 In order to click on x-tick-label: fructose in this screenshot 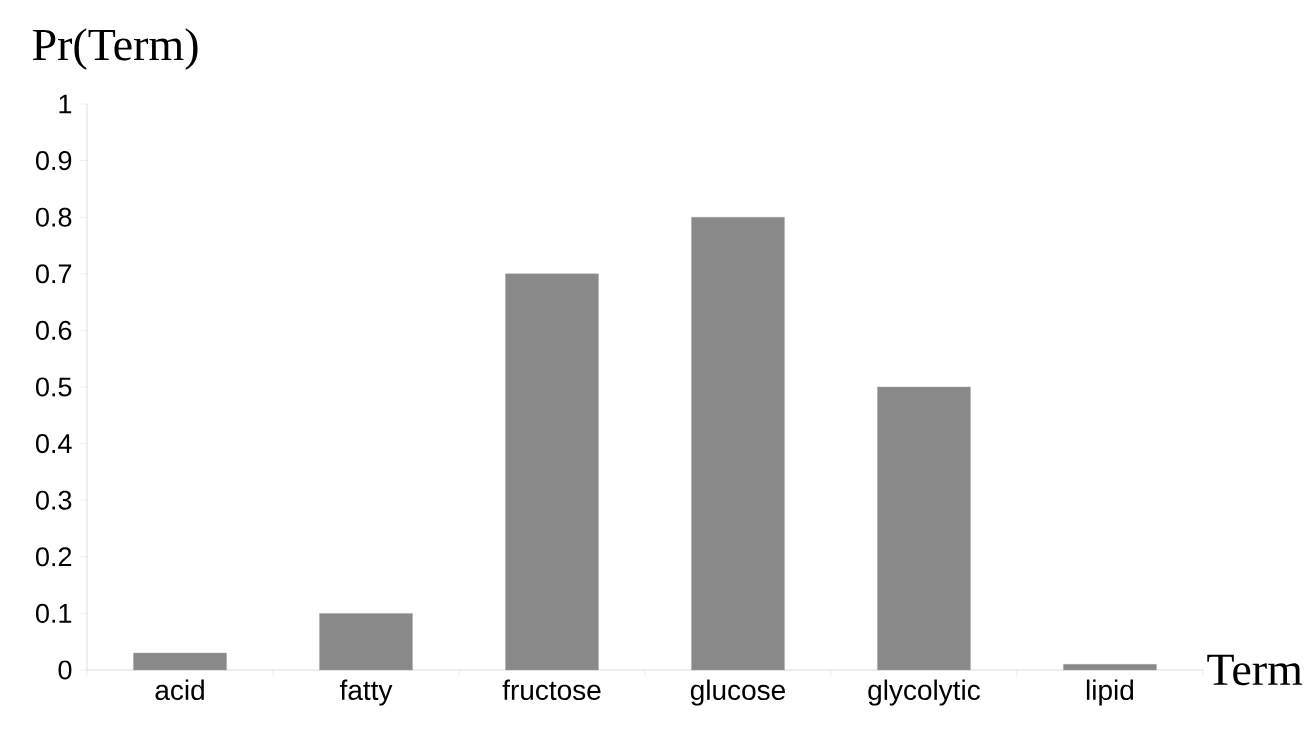, I will do `click(551, 690)`.